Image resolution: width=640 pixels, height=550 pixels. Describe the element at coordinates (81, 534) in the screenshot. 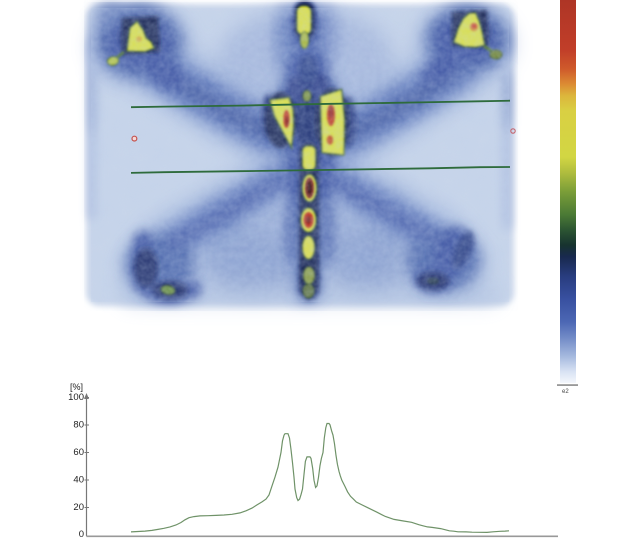

I see `svg-text: 0` at that location.